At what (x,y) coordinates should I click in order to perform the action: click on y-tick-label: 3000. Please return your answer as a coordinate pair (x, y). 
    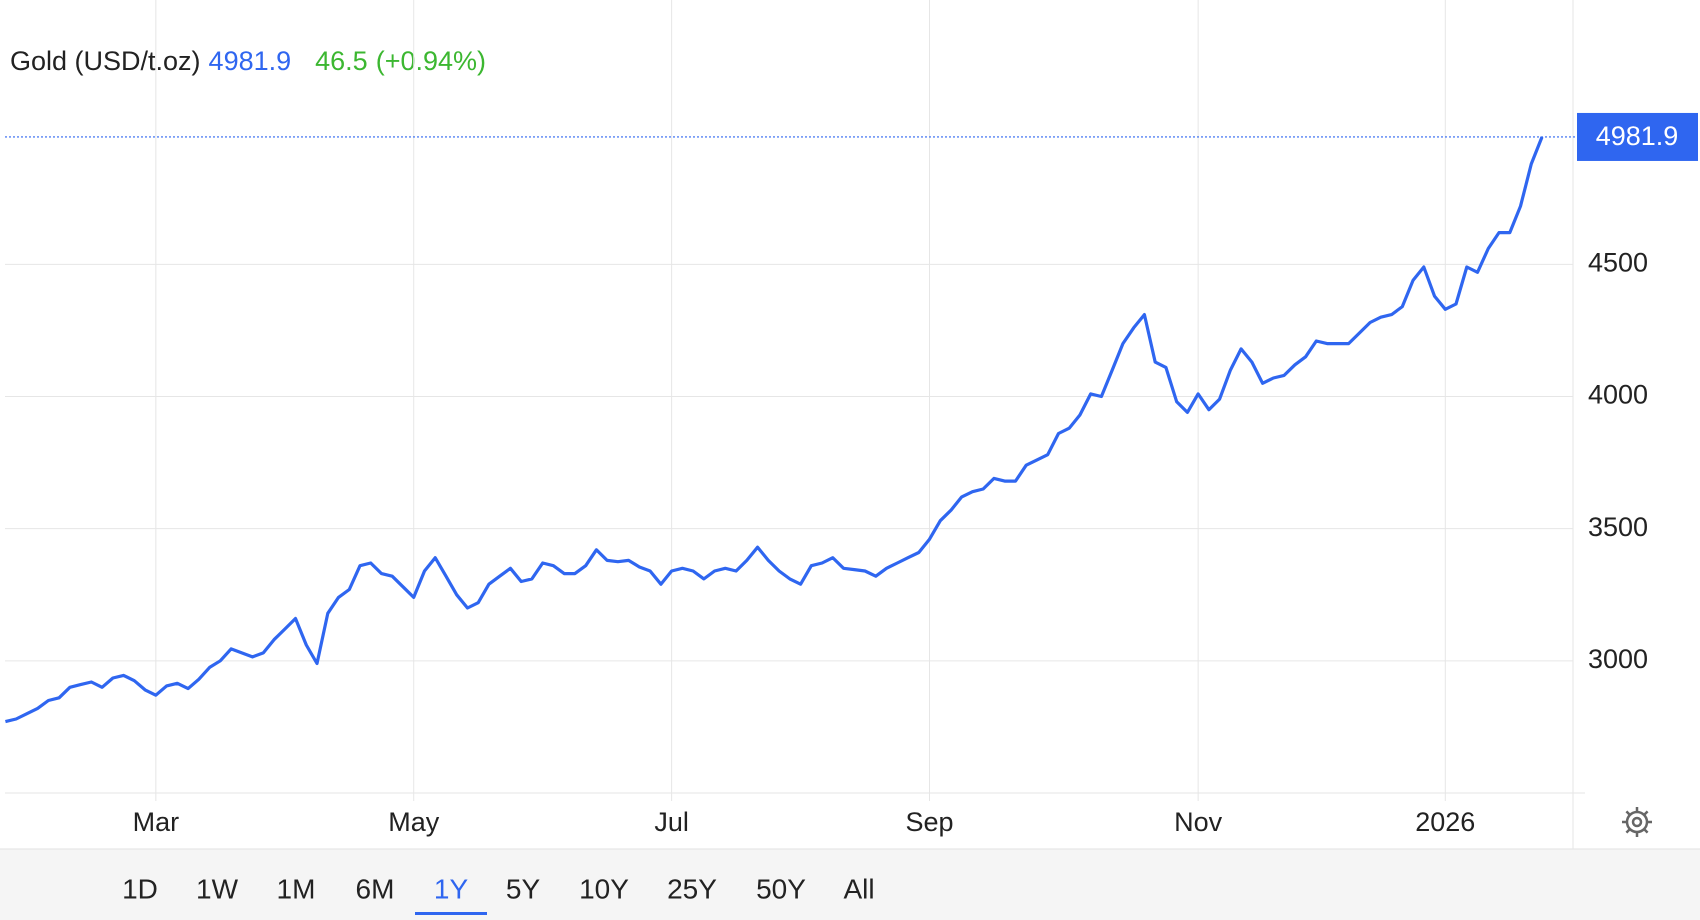
    Looking at the image, I should click on (1618, 659).